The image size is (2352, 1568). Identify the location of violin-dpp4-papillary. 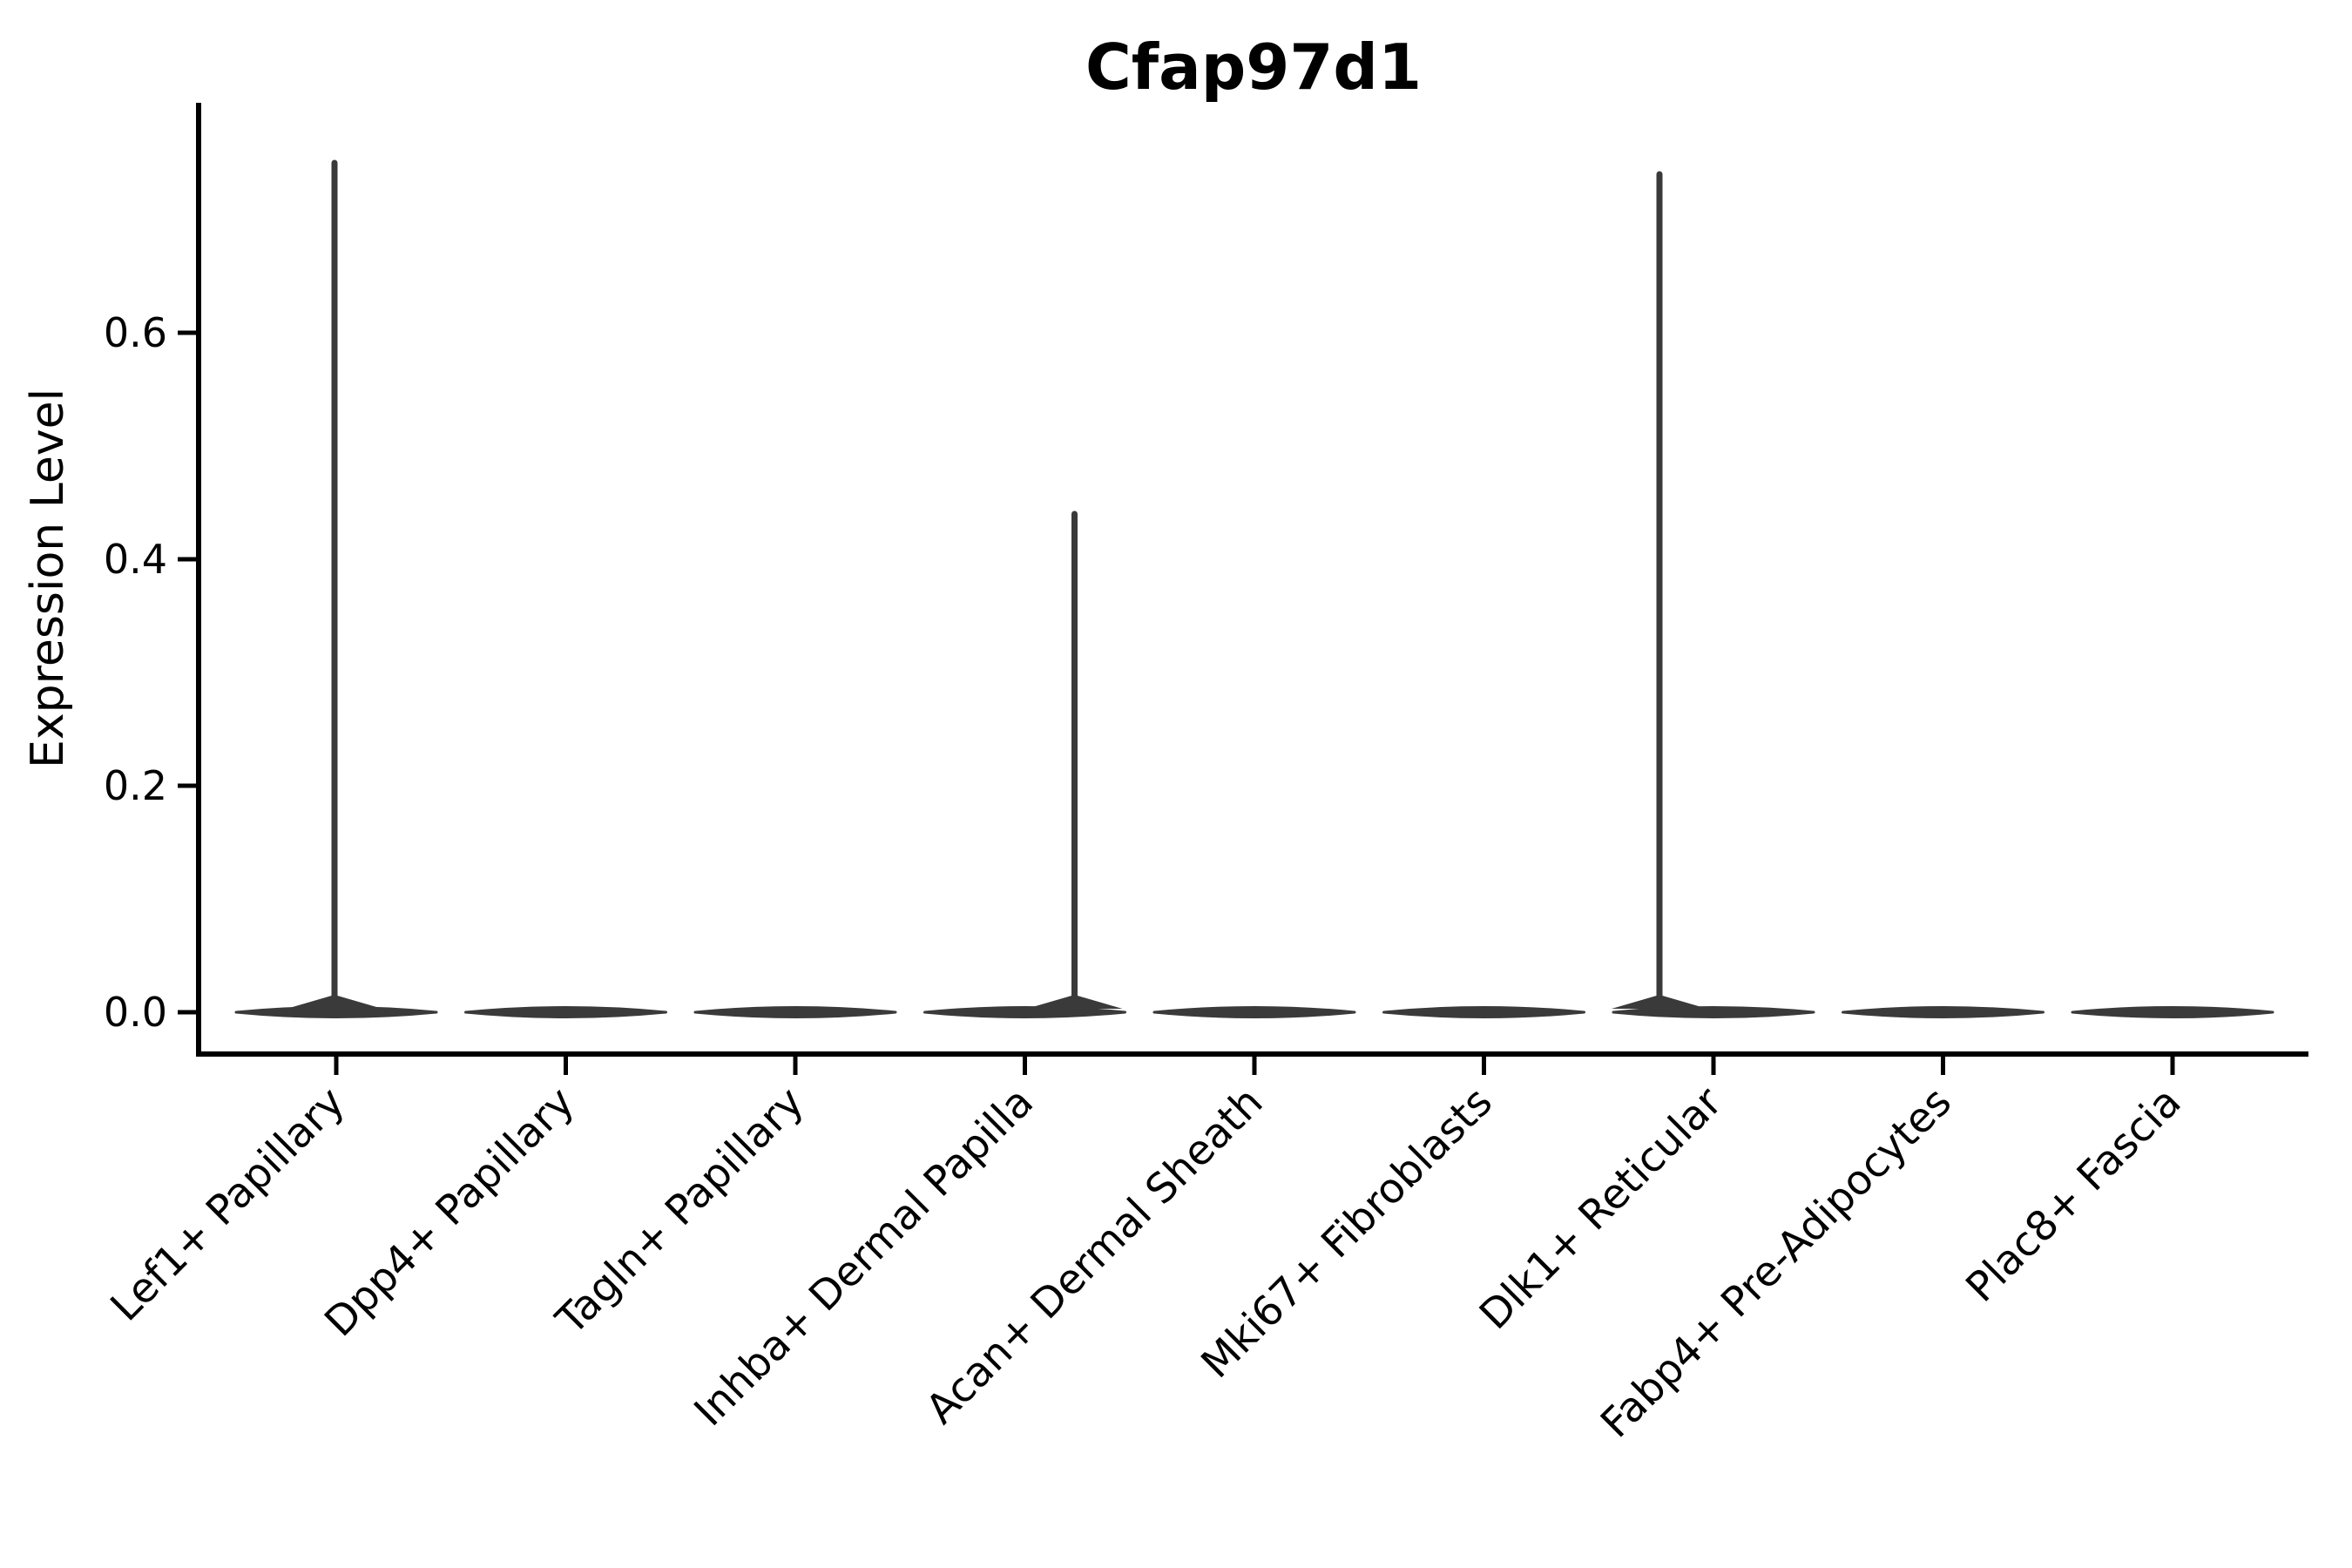
(565, 1012).